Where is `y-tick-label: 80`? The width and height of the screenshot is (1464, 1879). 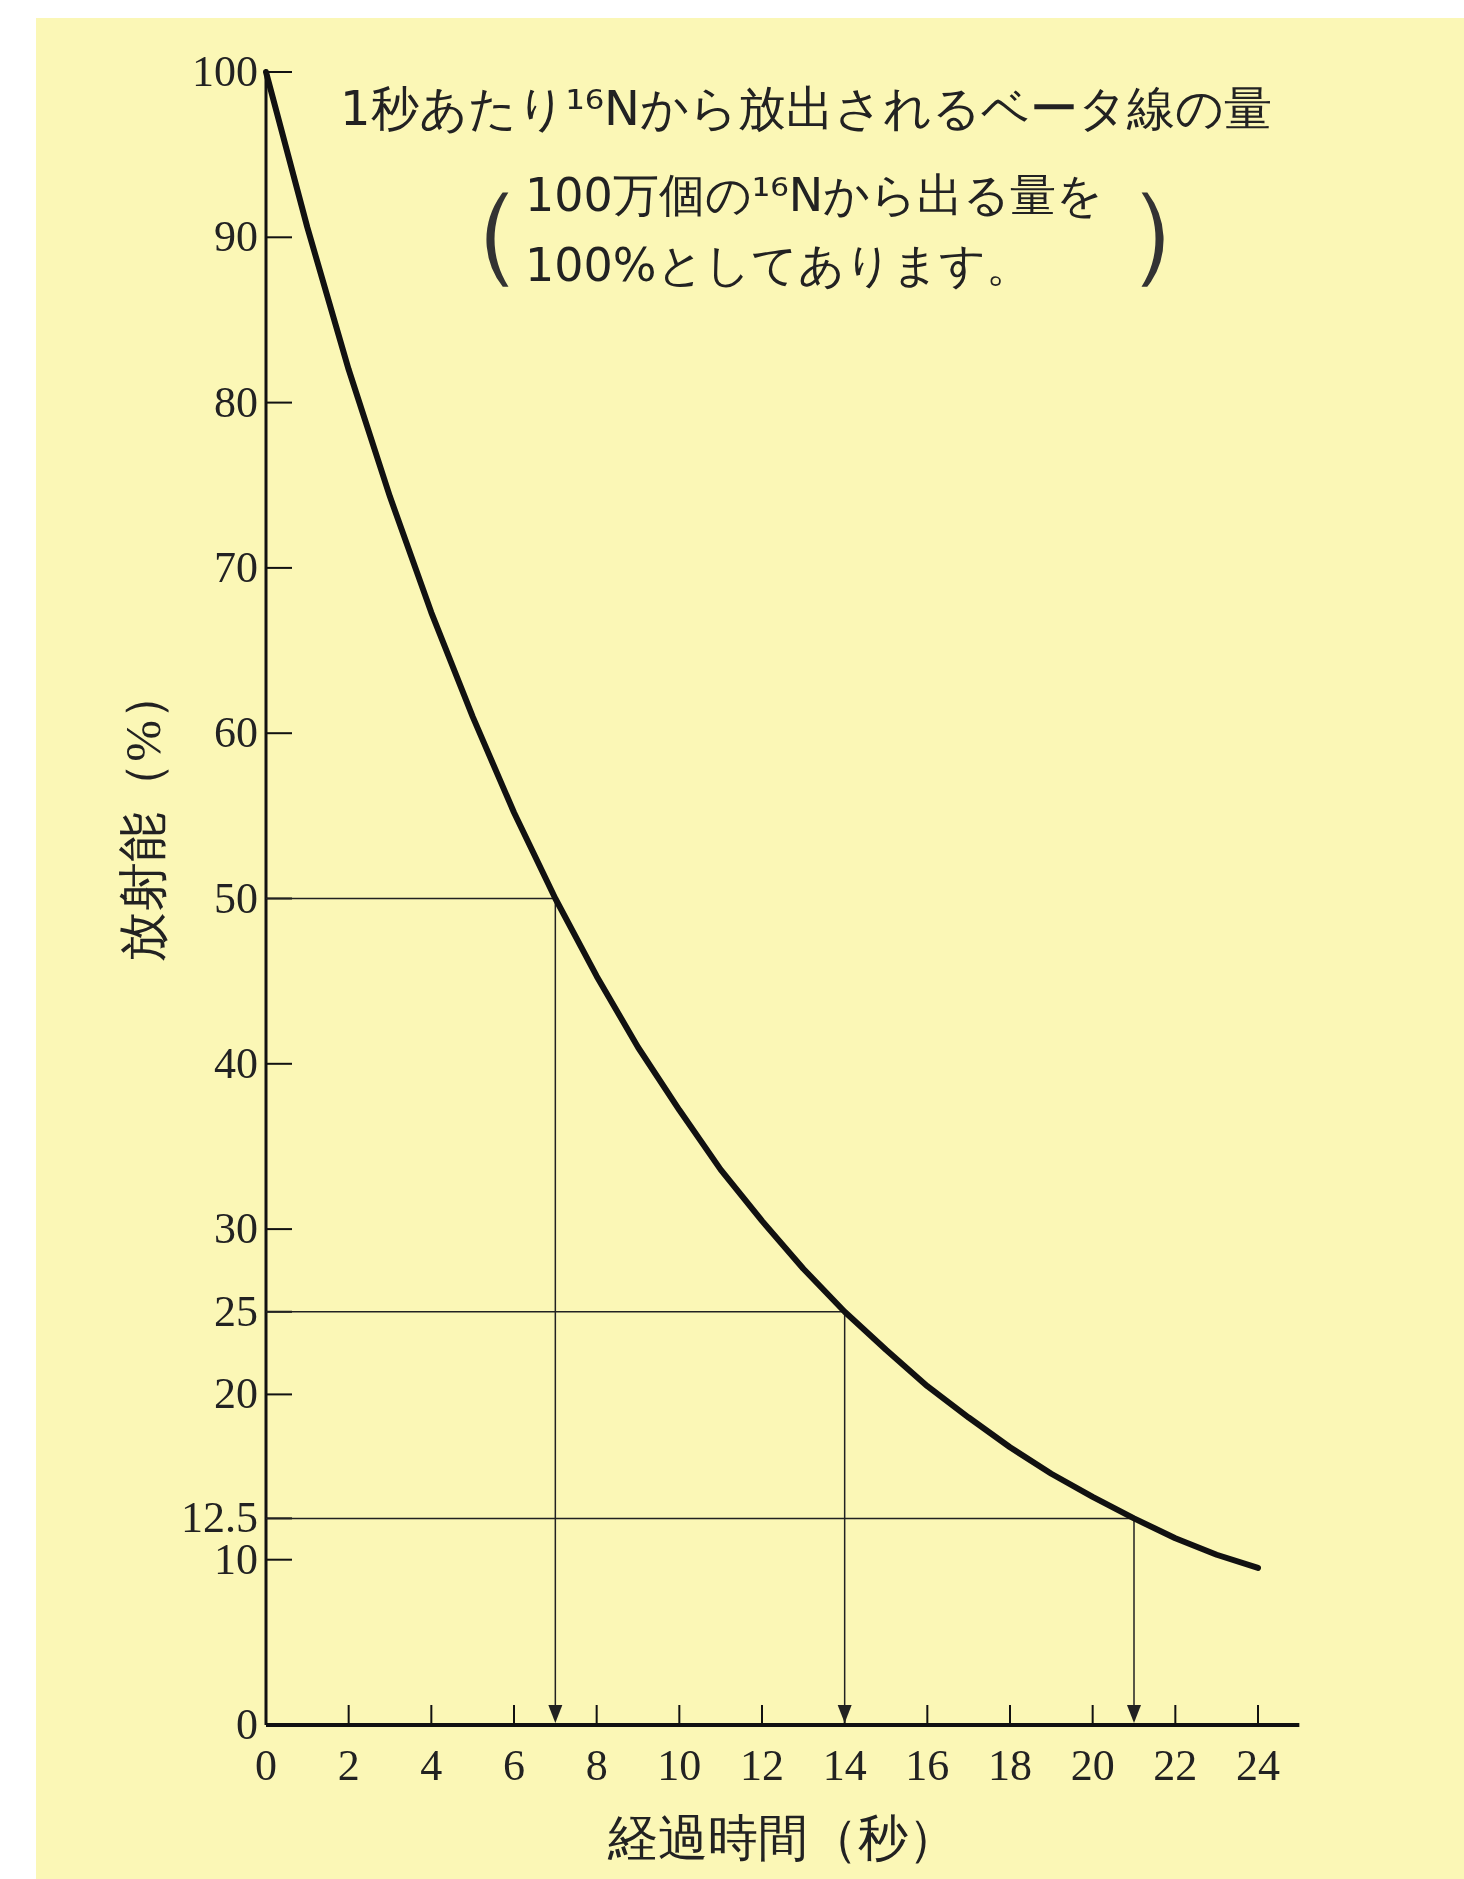 y-tick-label: 80 is located at coordinates (236, 402).